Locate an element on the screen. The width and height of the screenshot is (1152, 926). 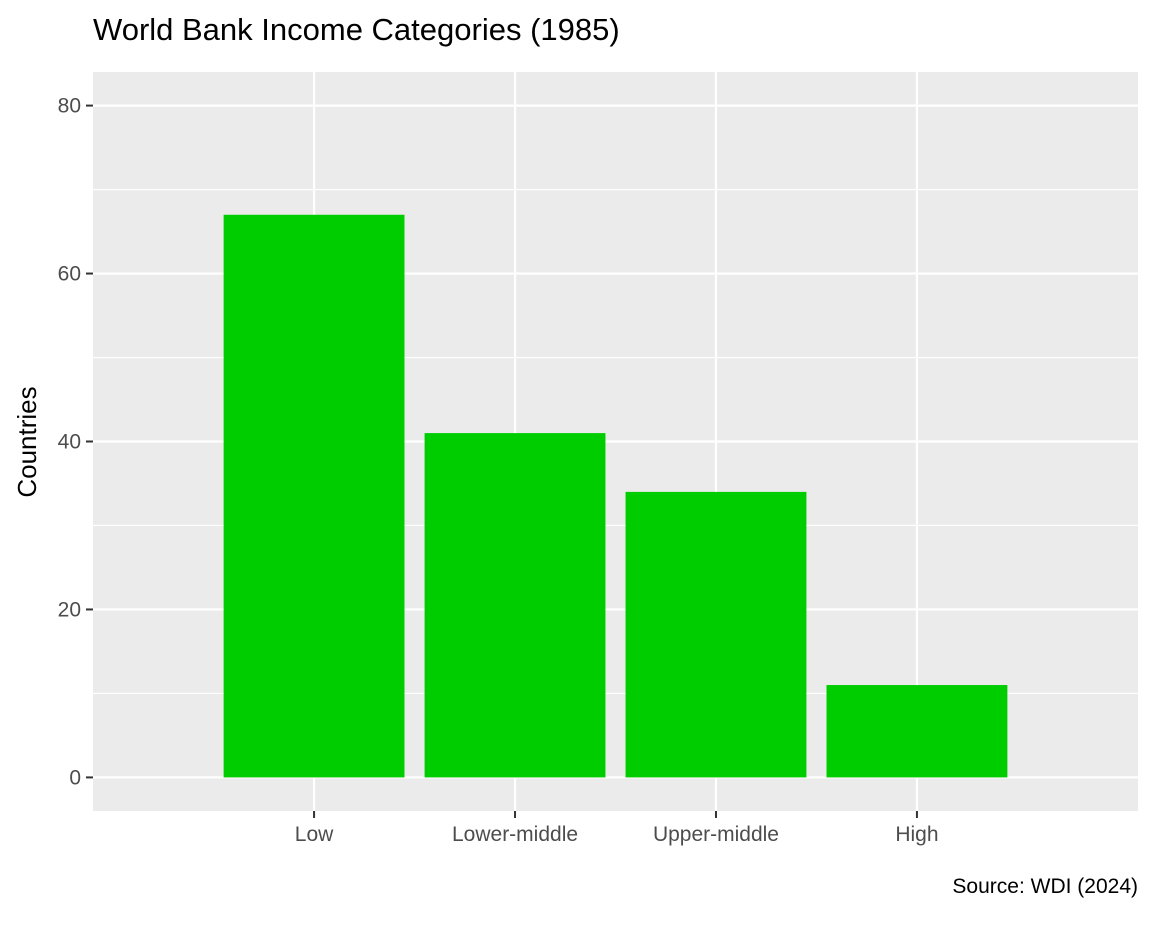
y-tick-label: 40 is located at coordinates (69, 442).